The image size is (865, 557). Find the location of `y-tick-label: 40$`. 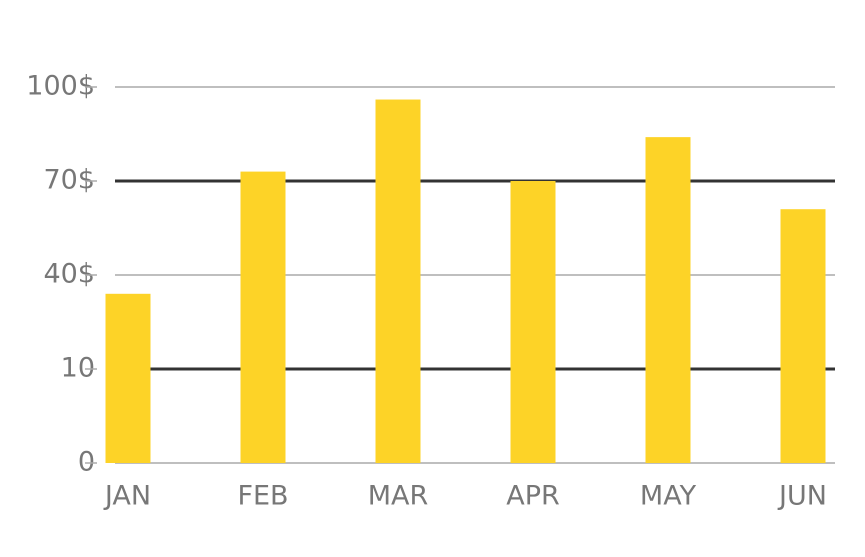

y-tick-label: 40$ is located at coordinates (69, 274).